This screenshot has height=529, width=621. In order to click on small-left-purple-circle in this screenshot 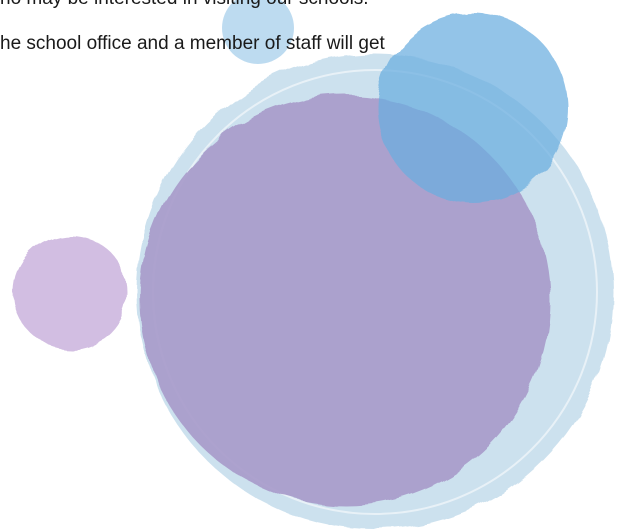, I will do `click(70, 292)`.